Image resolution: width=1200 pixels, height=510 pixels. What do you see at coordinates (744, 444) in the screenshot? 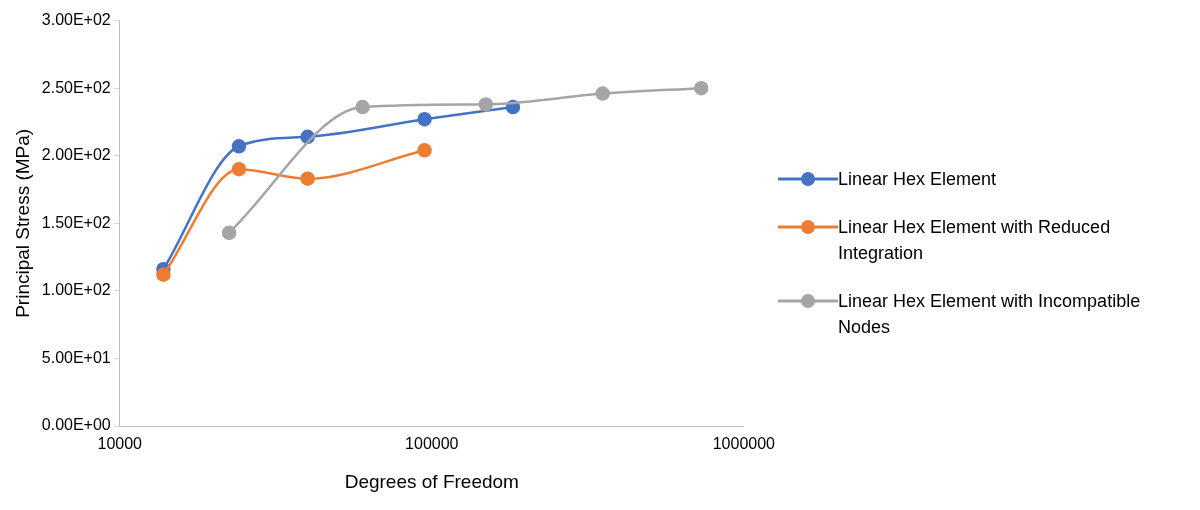
I see `x-tick-label: 1000000` at bounding box center [744, 444].